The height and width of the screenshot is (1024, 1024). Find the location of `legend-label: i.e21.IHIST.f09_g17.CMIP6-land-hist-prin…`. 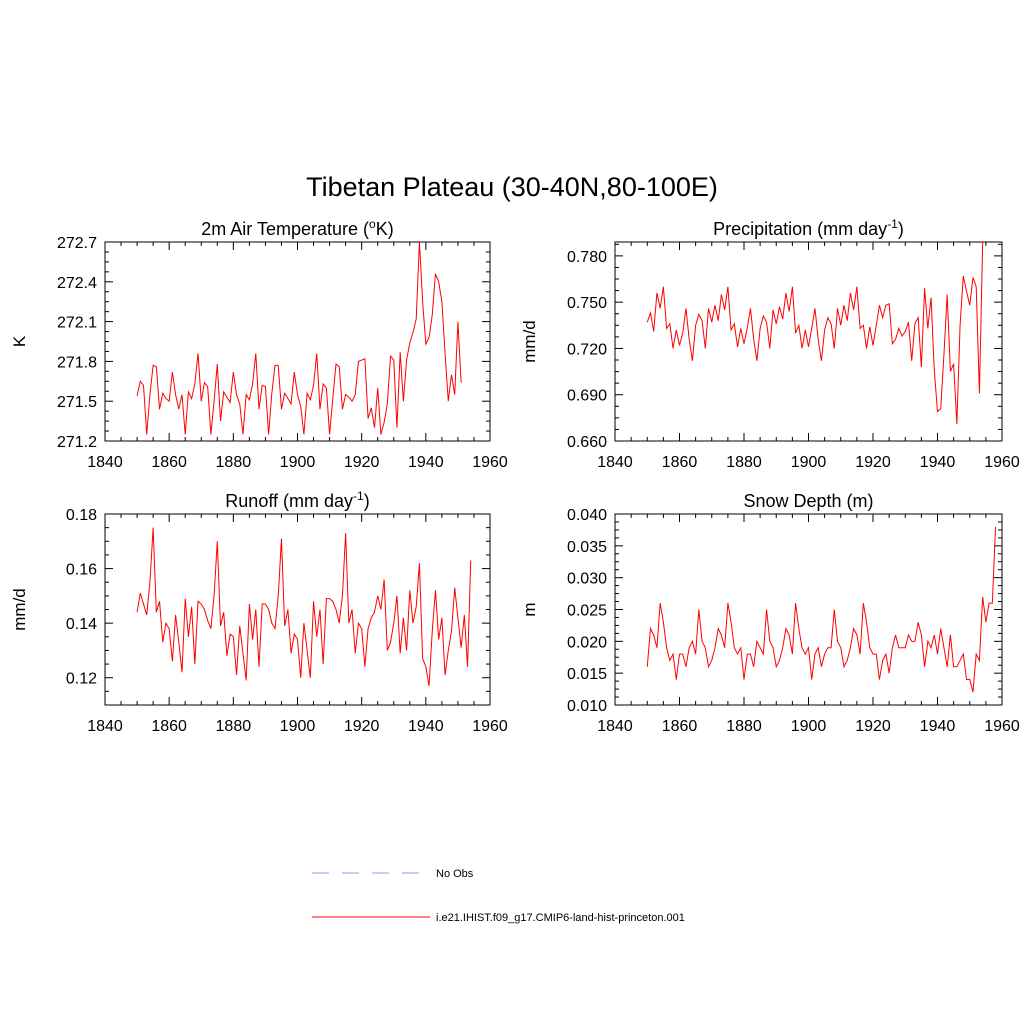

legend-label: i.e21.IHIST.f09_g17.CMIP6-land-hist-prin… is located at coordinates (560, 918).